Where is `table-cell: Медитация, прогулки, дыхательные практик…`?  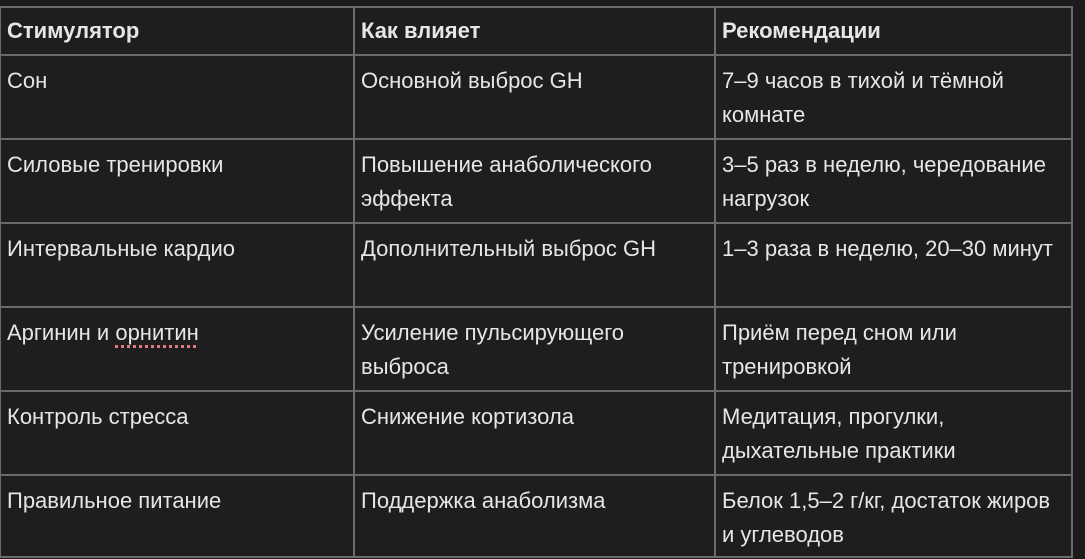 table-cell: Медитация, прогулки, дыхательные практик… is located at coordinates (893, 433).